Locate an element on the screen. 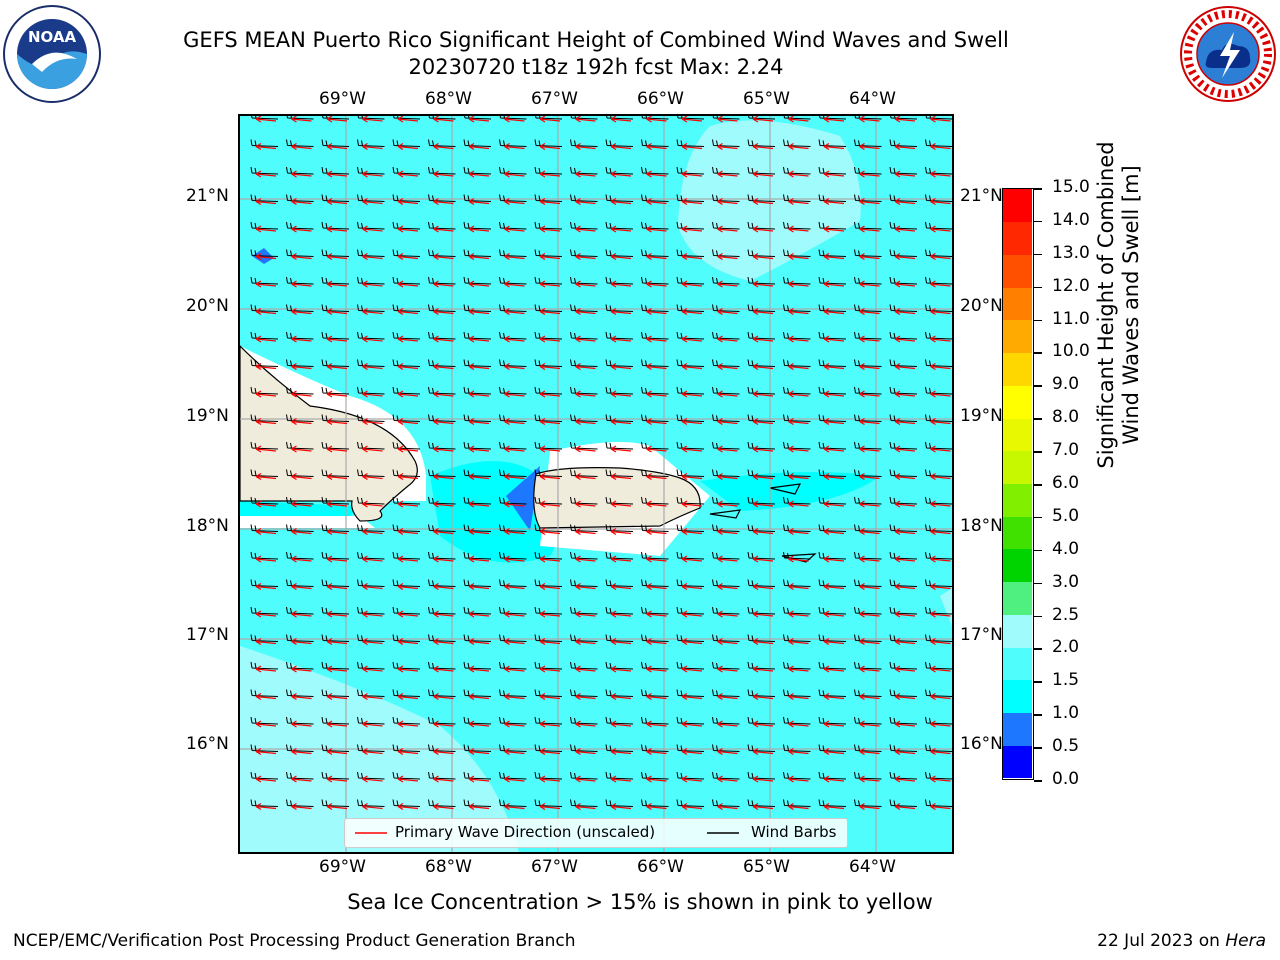 The image size is (1280, 960). lon-tick-bottom: 68°W is located at coordinates (448, 867).